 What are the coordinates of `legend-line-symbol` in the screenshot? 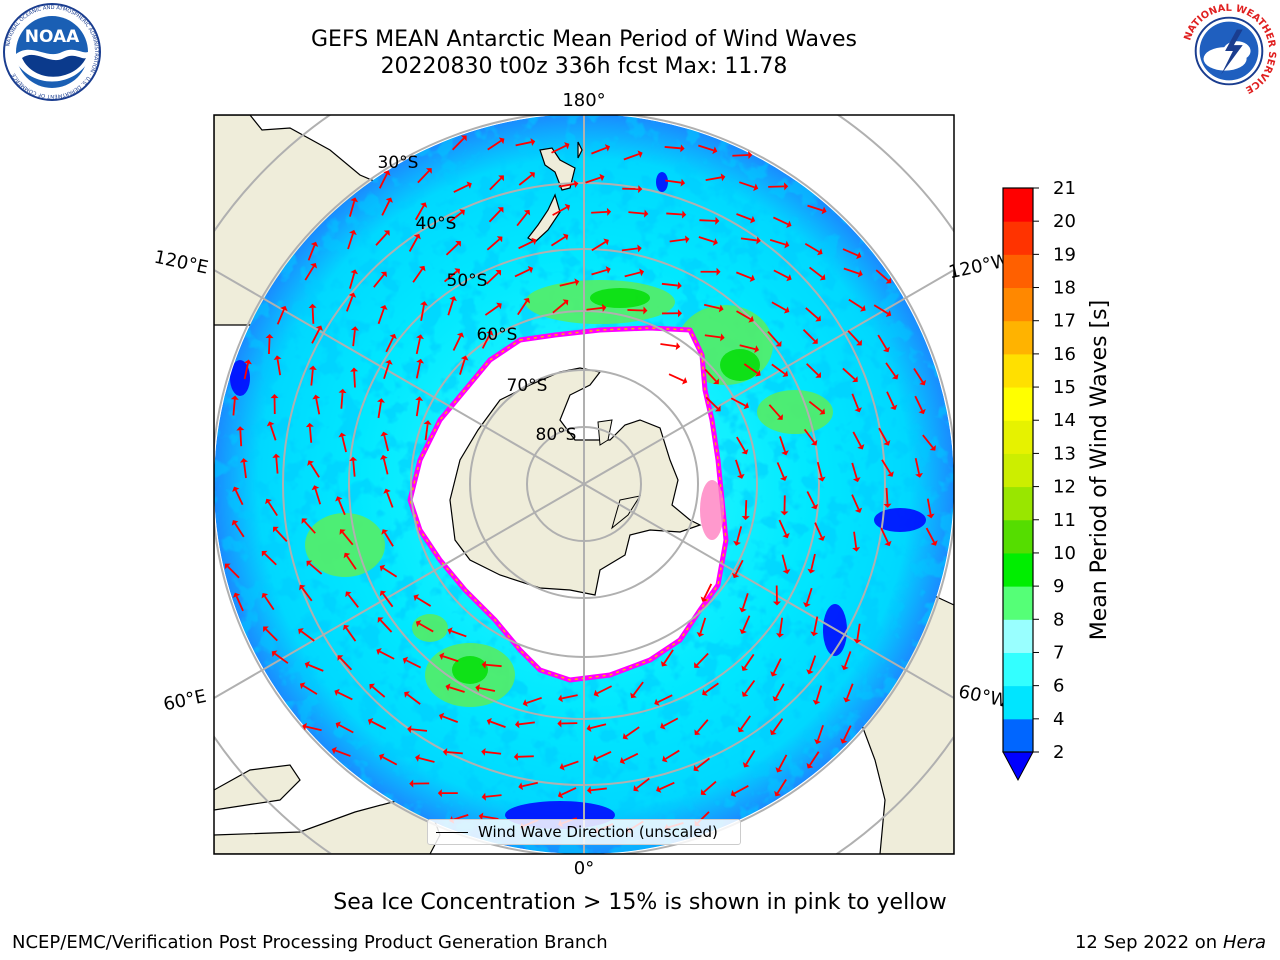 It's located at (452, 832).